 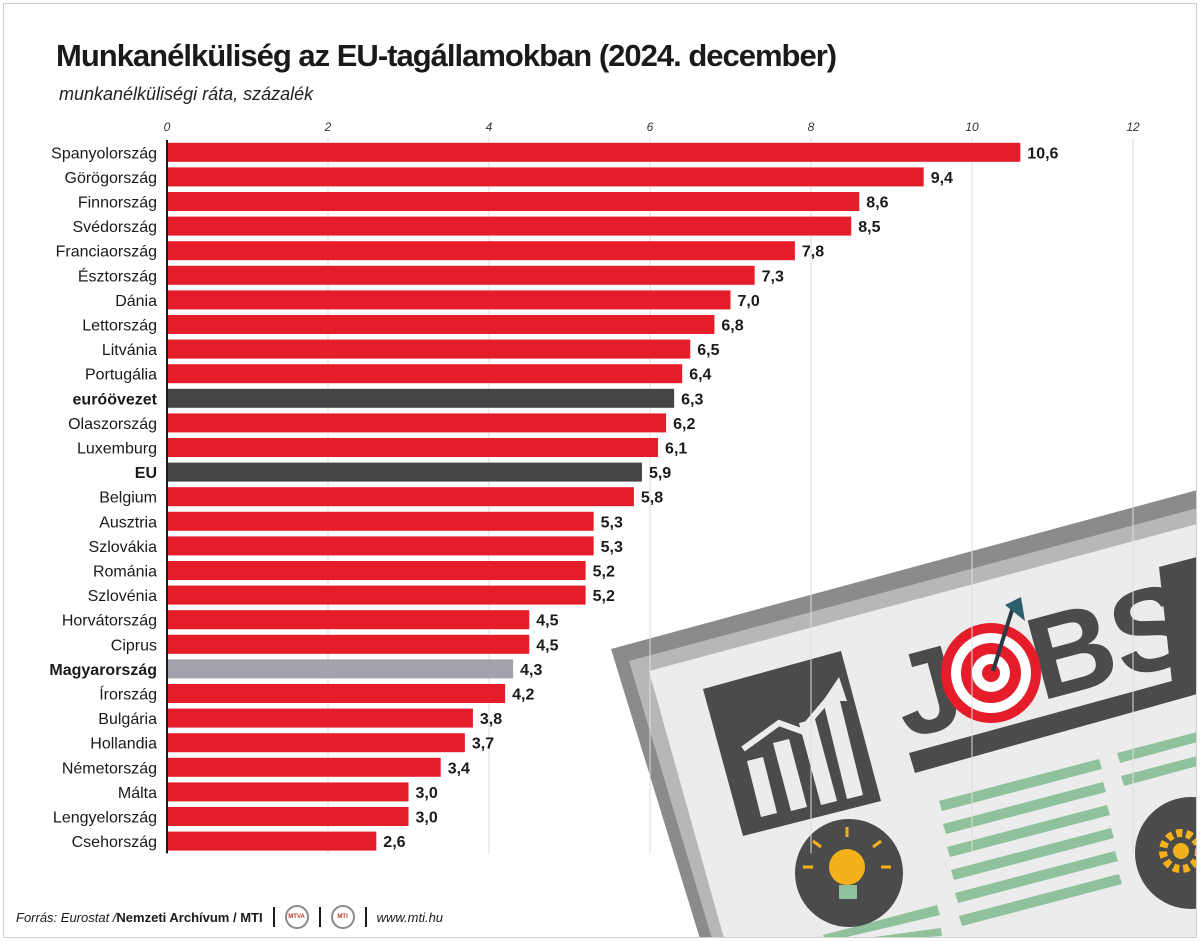 What do you see at coordinates (1009, 834) in the screenshot?
I see `article-lines` at bounding box center [1009, 834].